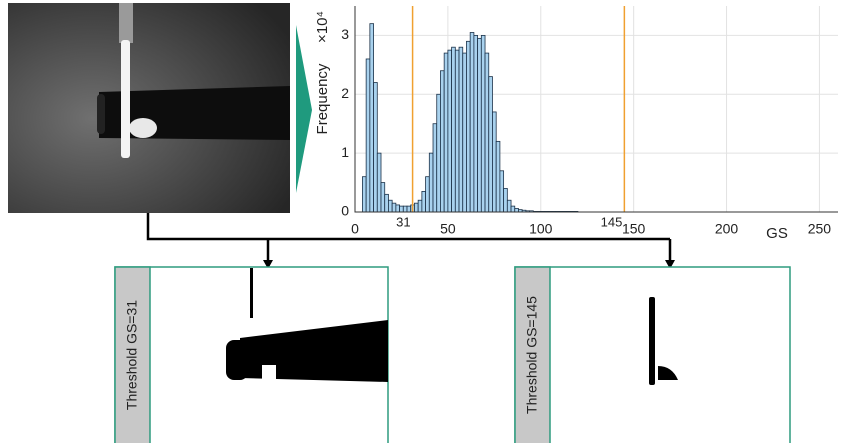 This screenshot has height=448, width=841. What do you see at coordinates (355, 229) in the screenshot?
I see `x-tick-label: 0` at bounding box center [355, 229].